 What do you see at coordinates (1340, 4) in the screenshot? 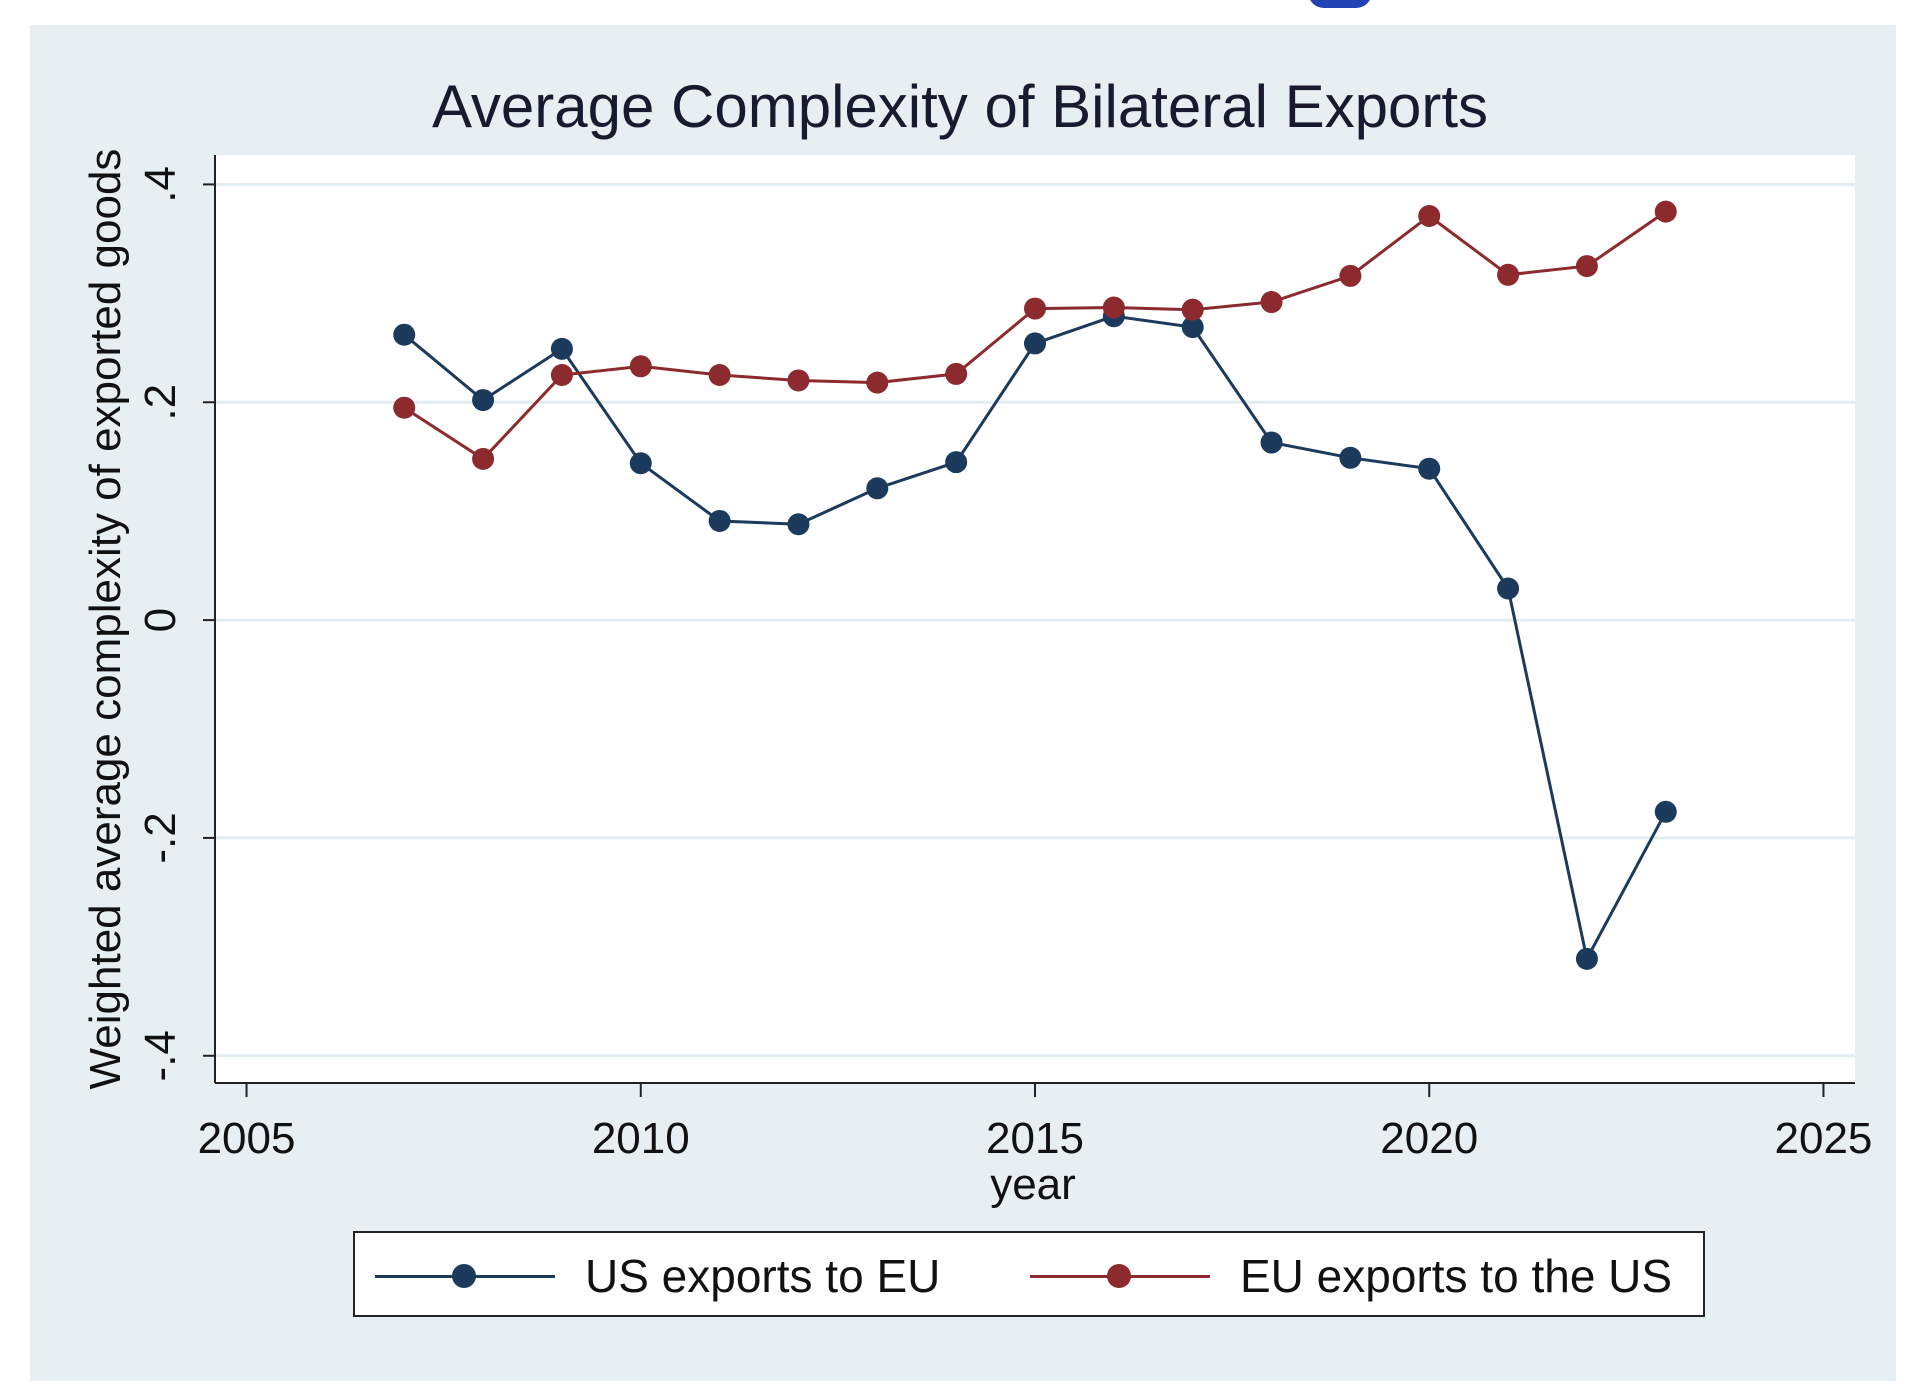
I see `overlay-button-fragment` at bounding box center [1340, 4].